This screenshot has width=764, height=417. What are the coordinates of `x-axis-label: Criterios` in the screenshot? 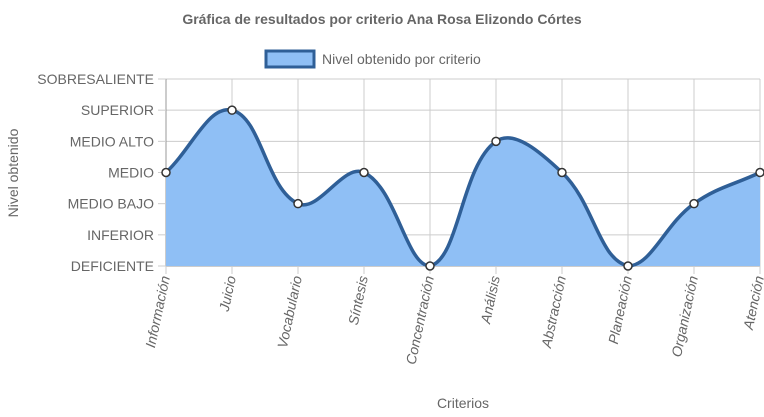 It's located at (463, 403).